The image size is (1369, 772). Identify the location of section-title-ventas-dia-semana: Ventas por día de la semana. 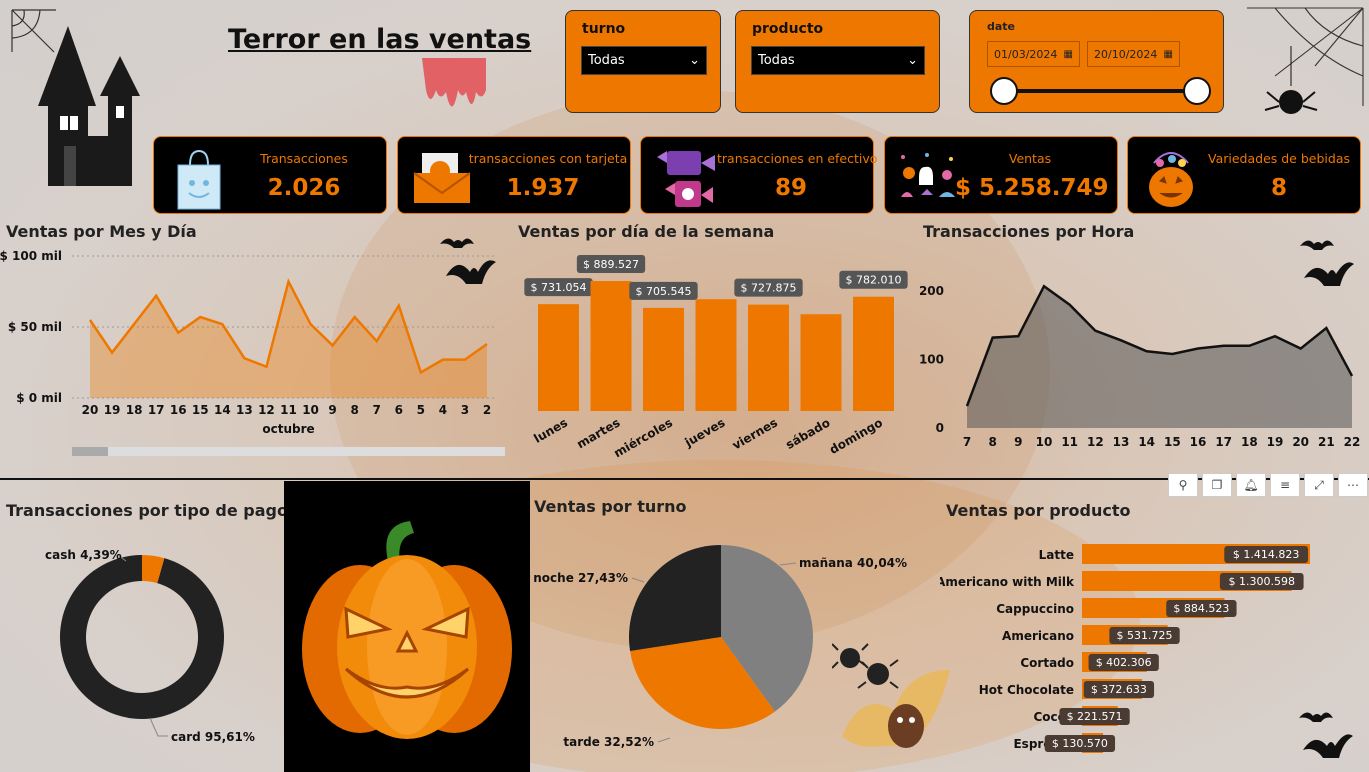
(646, 231).